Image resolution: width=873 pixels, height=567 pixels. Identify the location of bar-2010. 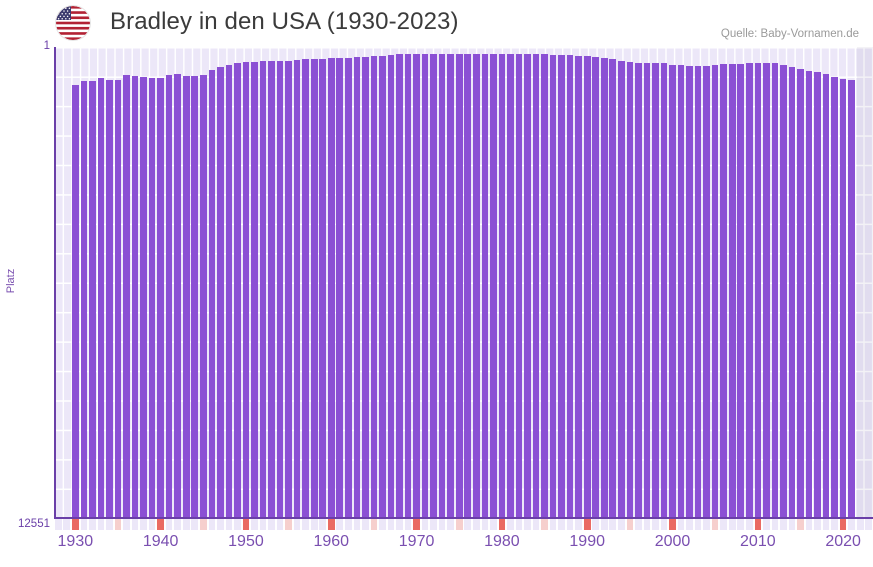
(758, 290).